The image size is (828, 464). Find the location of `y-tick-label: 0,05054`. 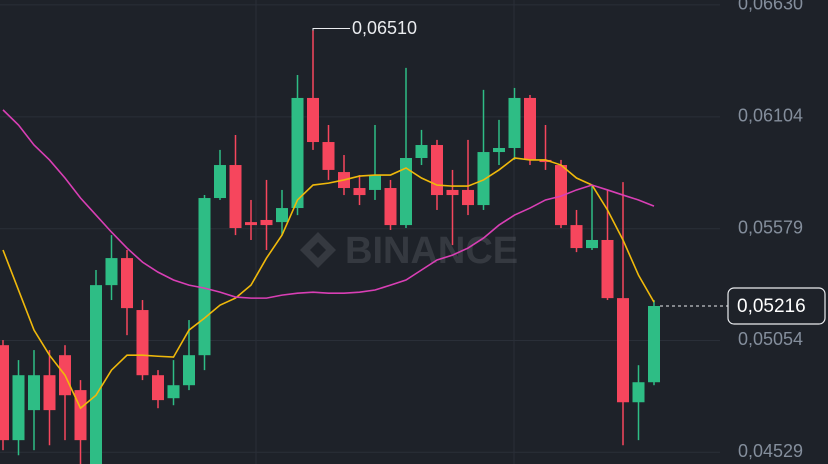

y-tick-label: 0,05054 is located at coordinates (770, 339).